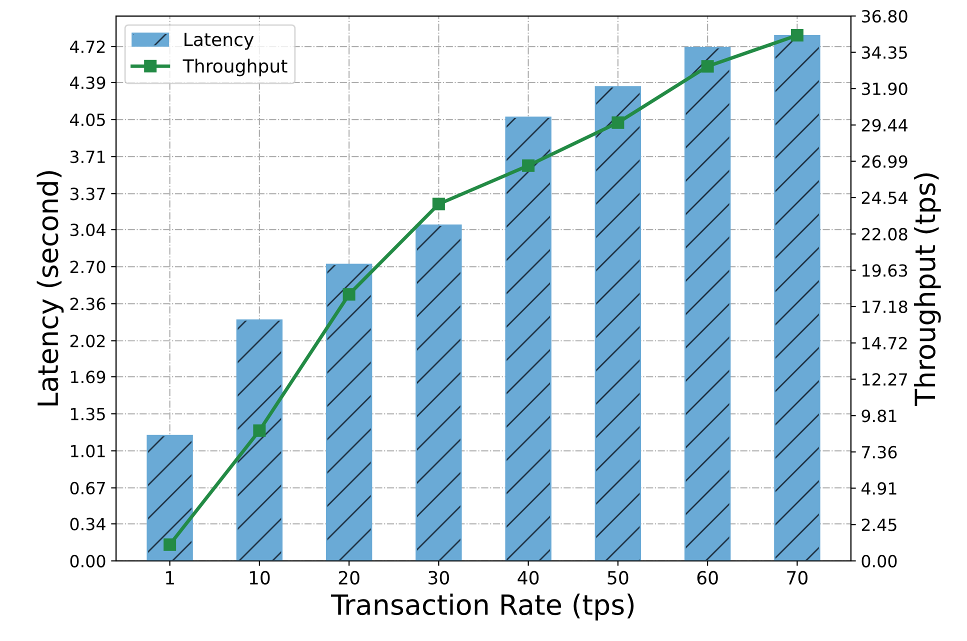 The width and height of the screenshot is (967, 641). Describe the element at coordinates (87, 120) in the screenshot. I see `y-tick-label: 4.05` at that location.